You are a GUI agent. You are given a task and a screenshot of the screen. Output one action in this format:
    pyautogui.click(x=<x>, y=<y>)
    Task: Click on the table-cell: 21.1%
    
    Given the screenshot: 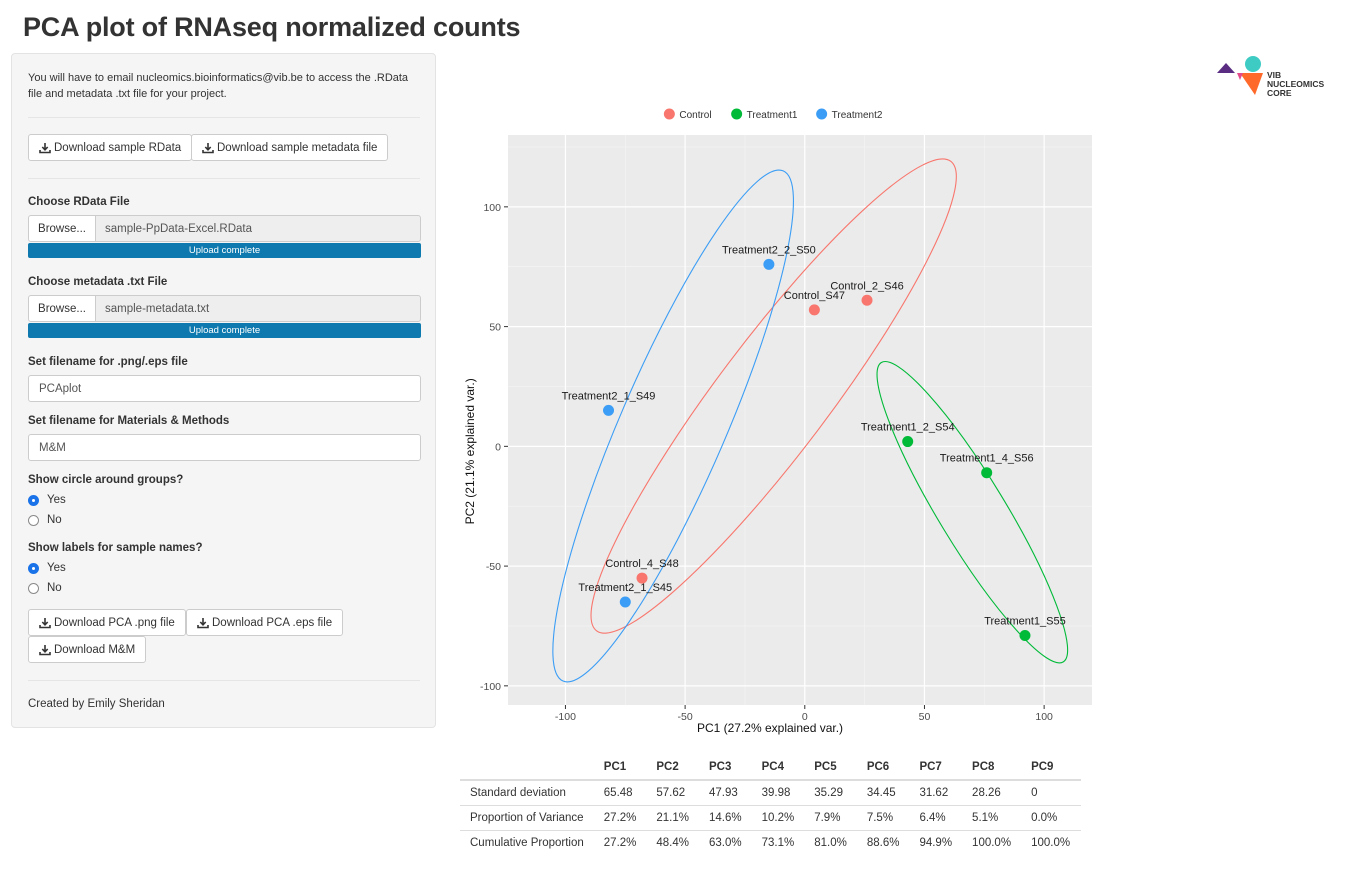 What is the action you would take?
    pyautogui.click(x=672, y=818)
    